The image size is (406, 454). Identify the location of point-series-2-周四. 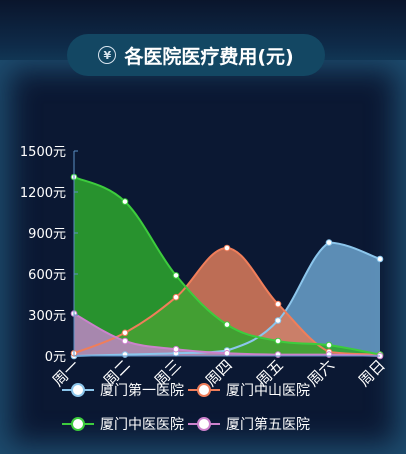
(227, 248).